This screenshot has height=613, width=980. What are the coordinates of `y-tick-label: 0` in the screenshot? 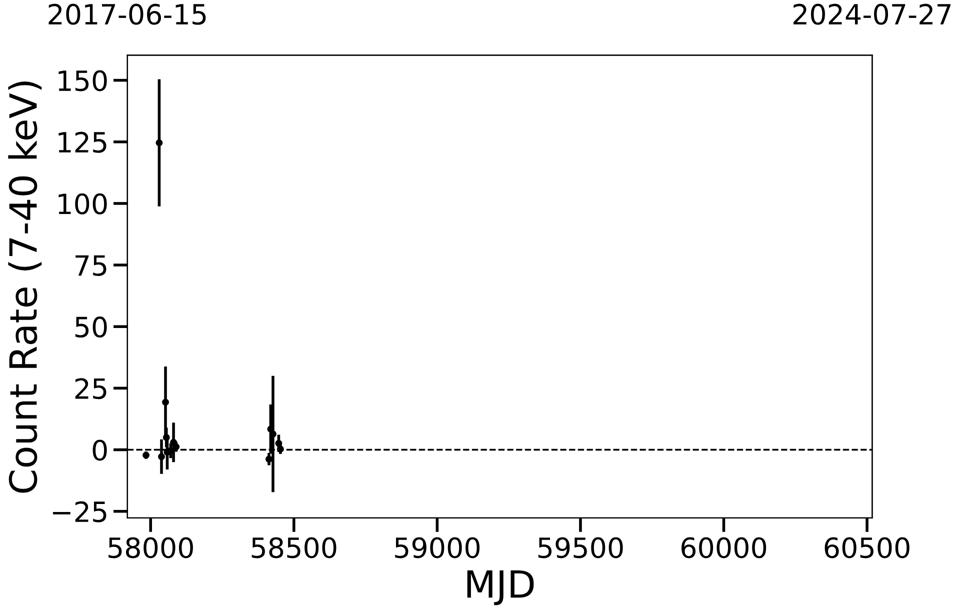 It's located at (99, 450).